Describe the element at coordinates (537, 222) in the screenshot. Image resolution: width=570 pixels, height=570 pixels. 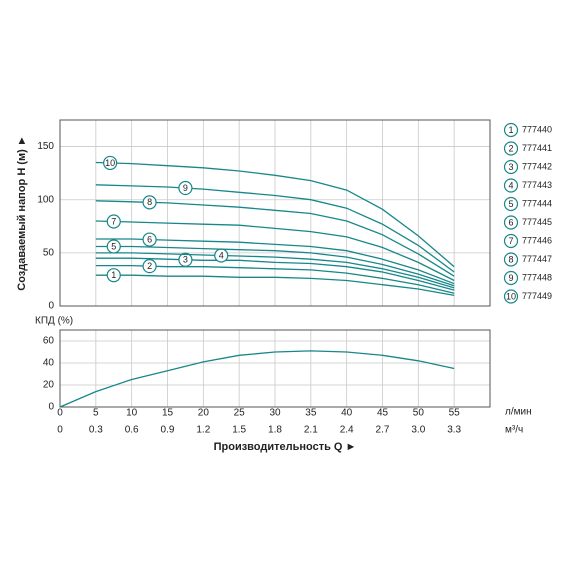
I see `legend-label: 777445` at that location.